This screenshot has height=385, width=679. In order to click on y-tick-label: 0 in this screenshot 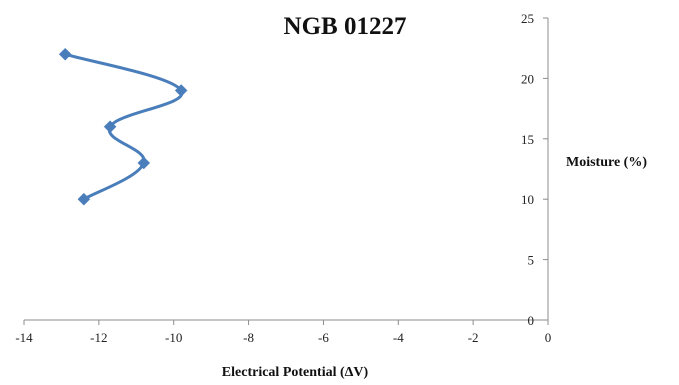, I will do `click(531, 320)`.